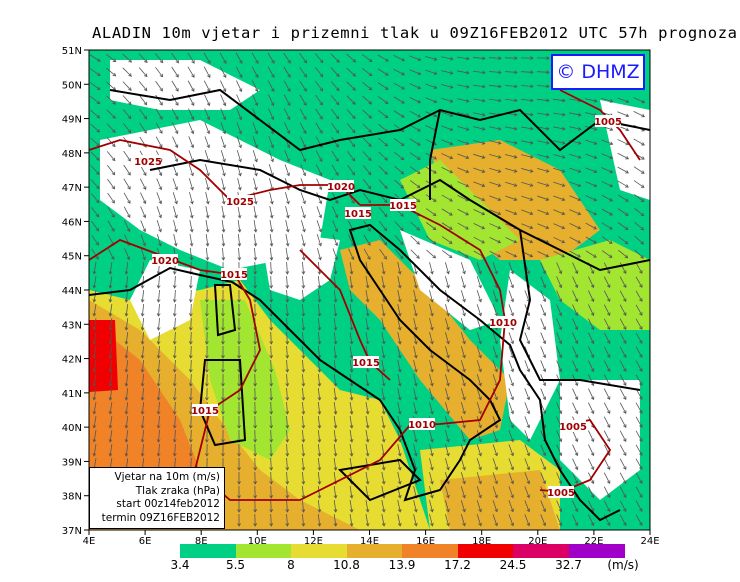 The width and height of the screenshot is (740, 582). I want to click on lat-label: 37N, so click(72, 531).